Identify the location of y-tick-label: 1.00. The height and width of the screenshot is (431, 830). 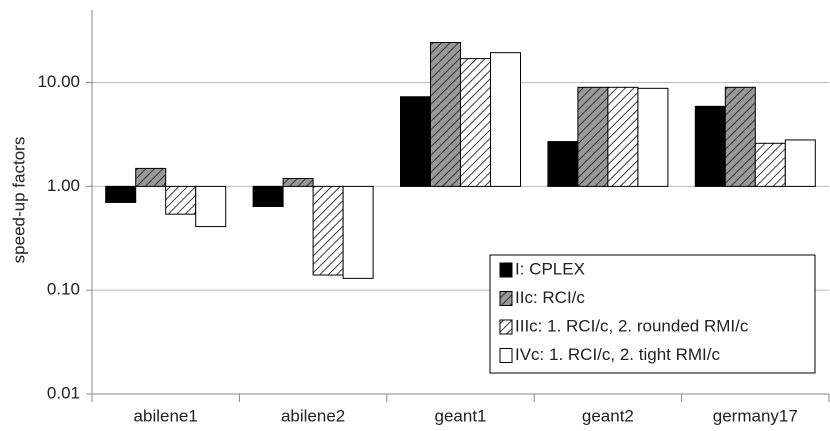
(63, 185).